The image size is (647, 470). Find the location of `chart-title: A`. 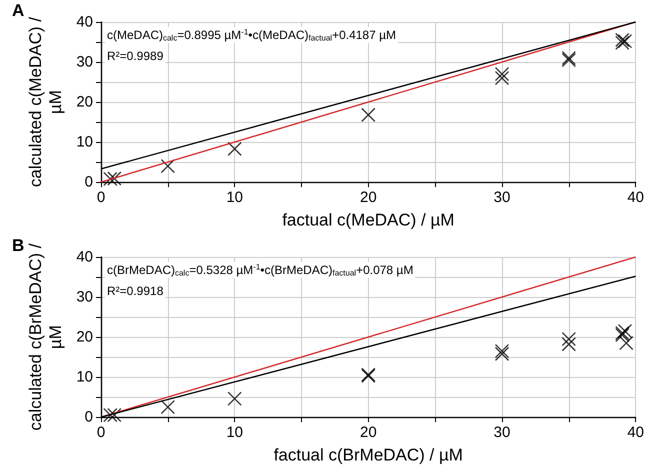

chart-title: A is located at coordinates (18, 10).